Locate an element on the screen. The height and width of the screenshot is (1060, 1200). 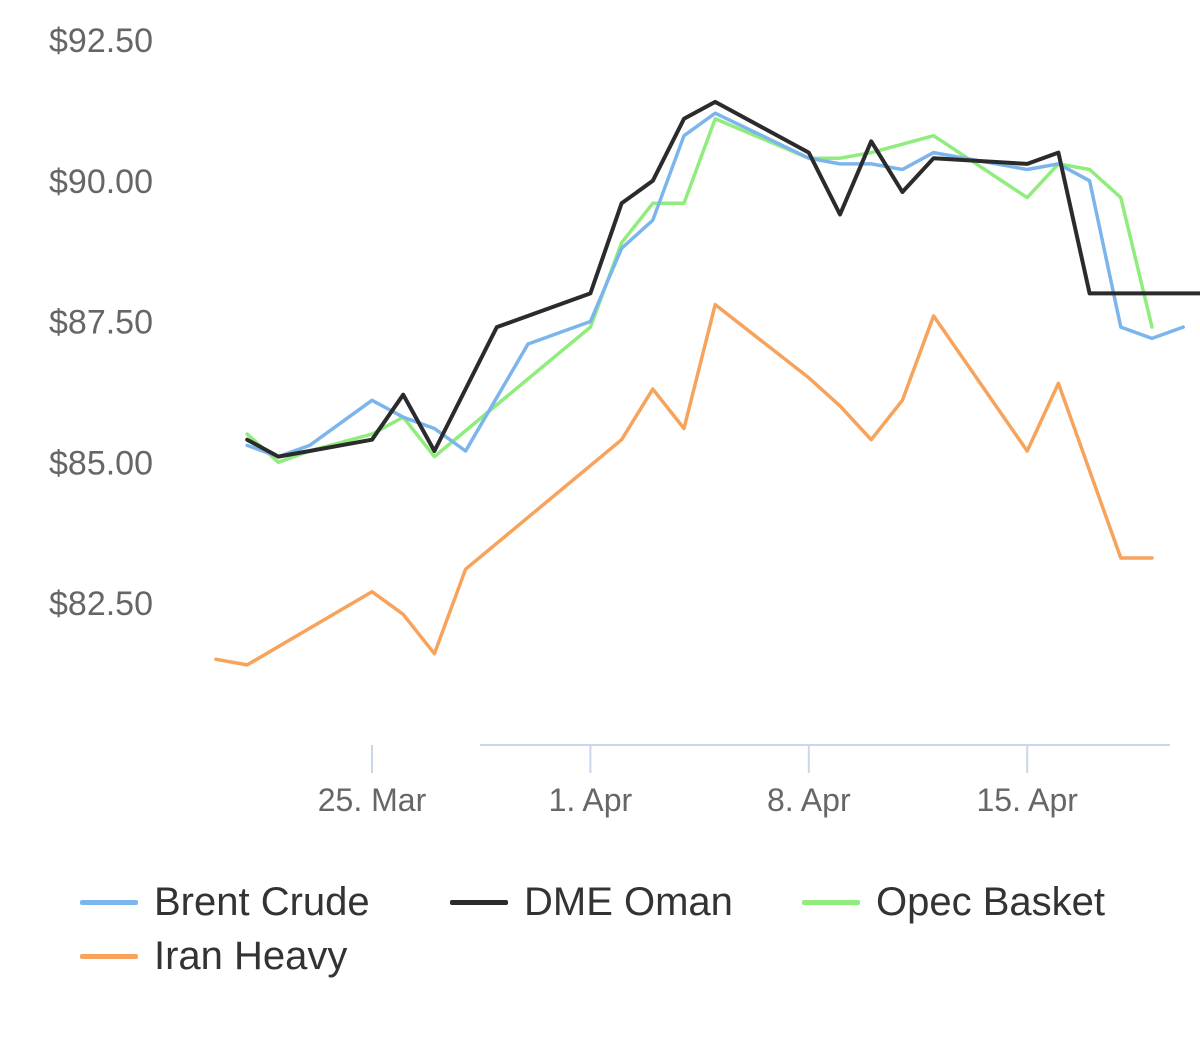
y-axis-labels: $82.50 $85.00 $87.50 $90.00 $92.50 is located at coordinates (101, 322).